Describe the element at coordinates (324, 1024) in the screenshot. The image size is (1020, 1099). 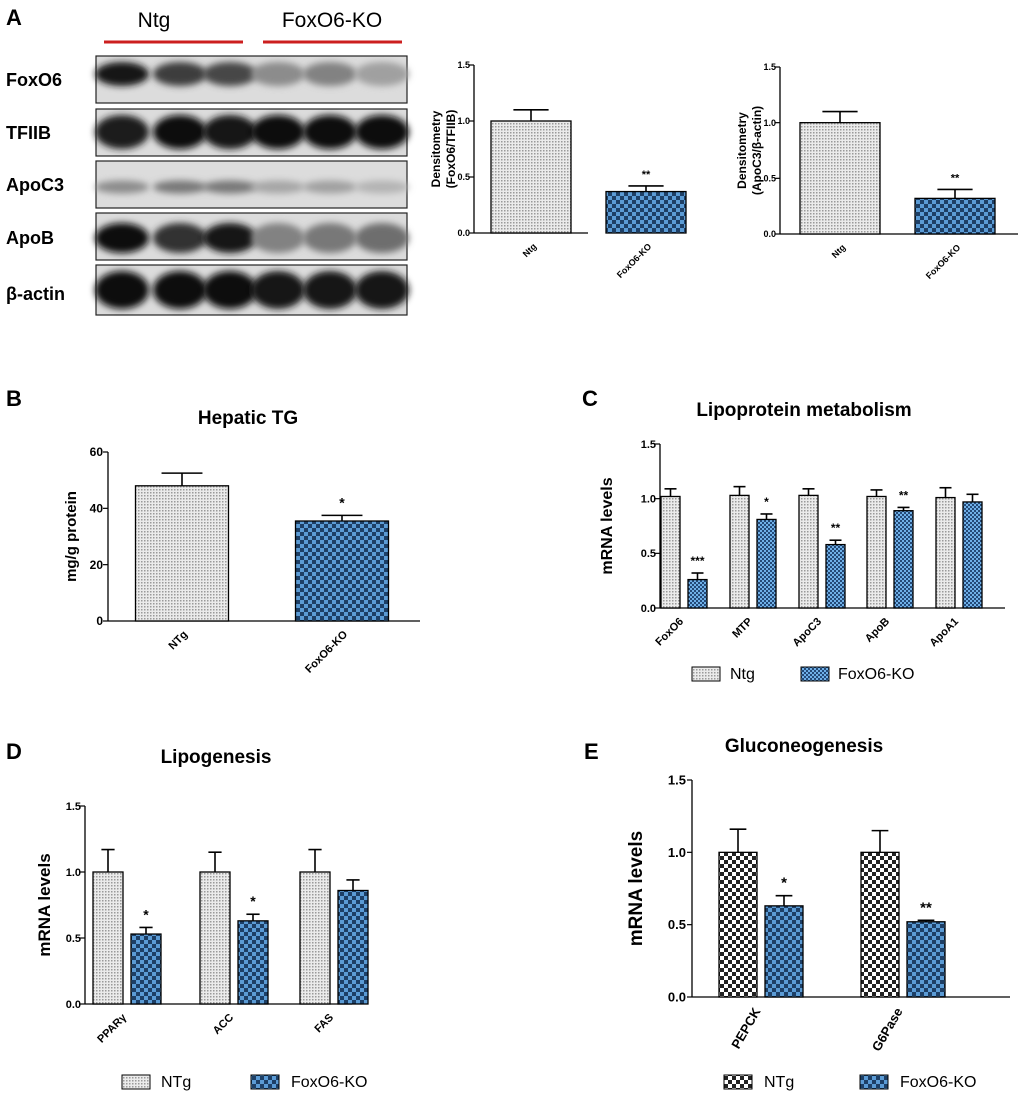
I see `x-category-label: FAS` at that location.